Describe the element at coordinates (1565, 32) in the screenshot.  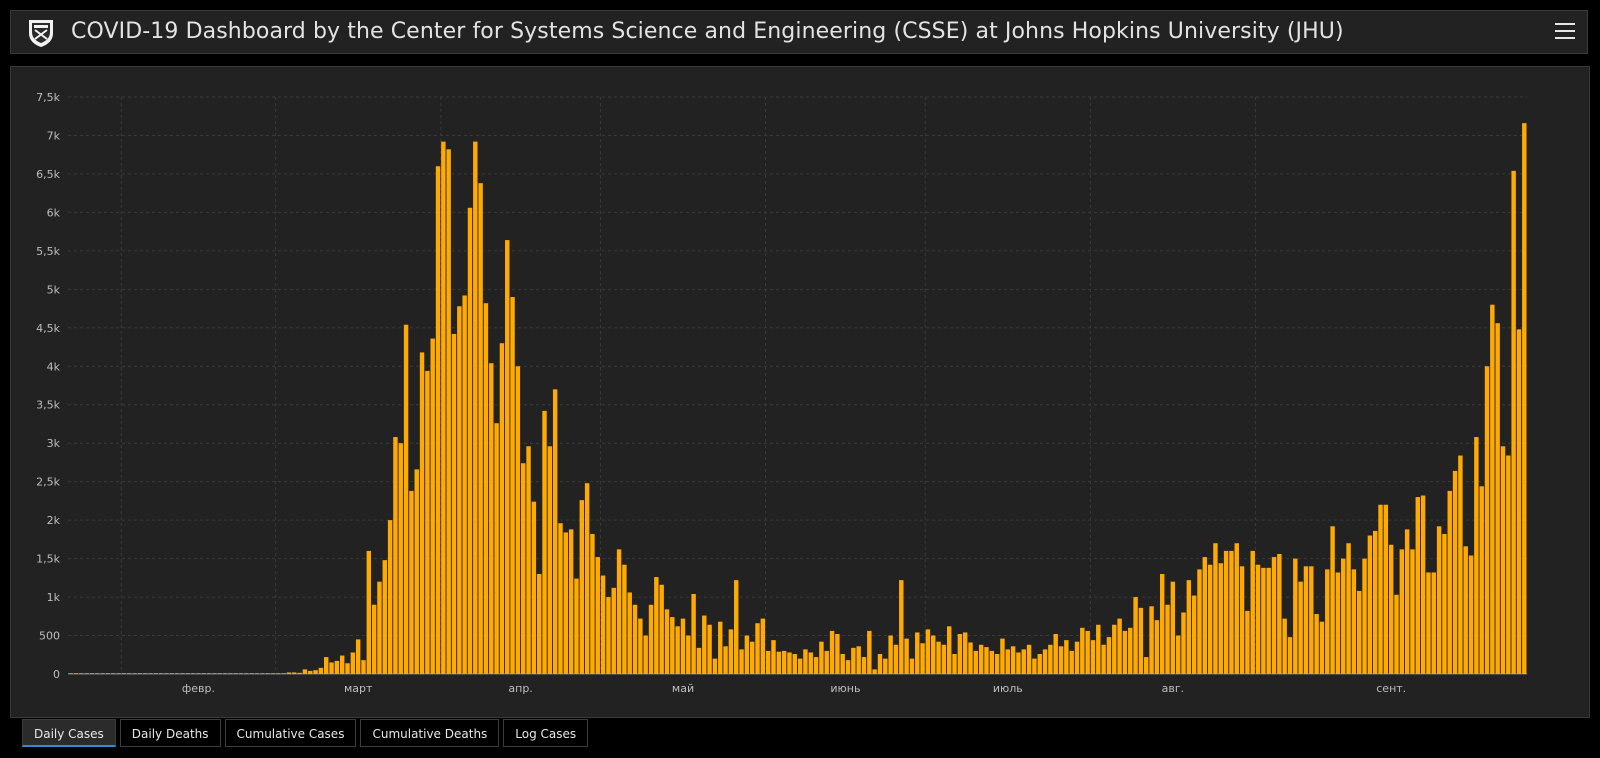
I see `hamburger-menu-icon` at that location.